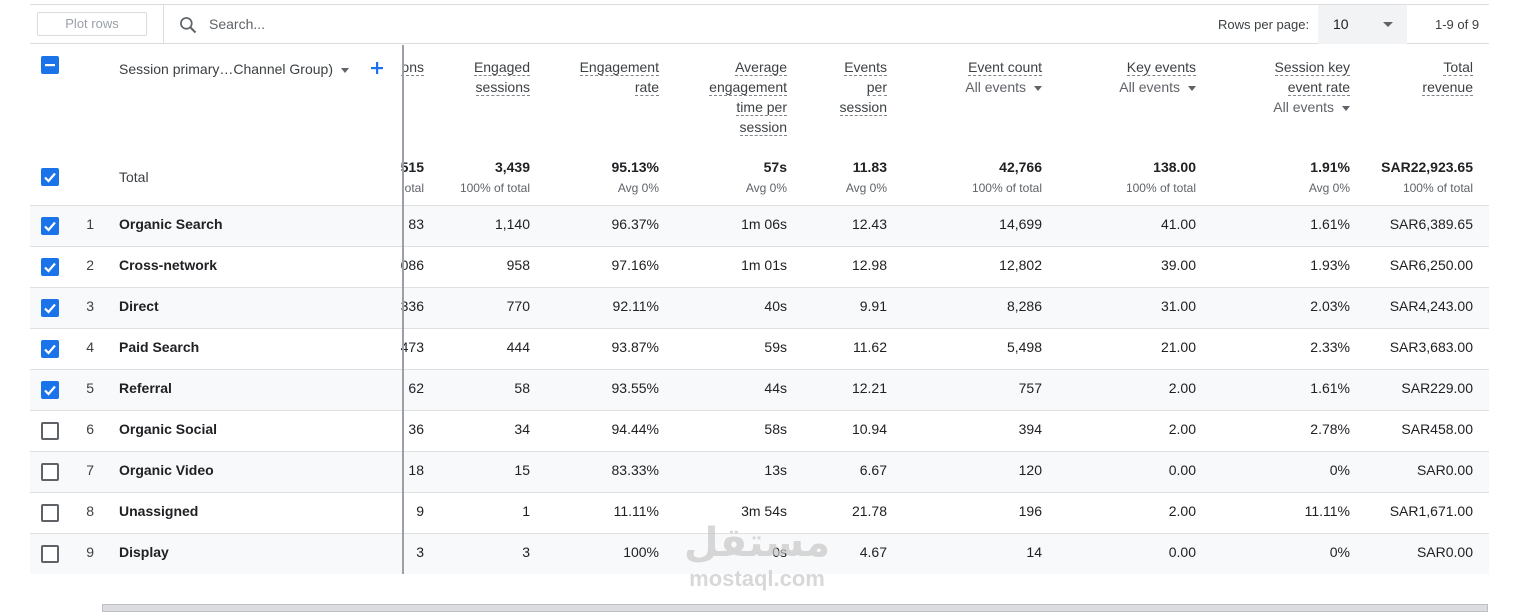  Describe the element at coordinates (764, 265) in the screenshot. I see `cell-avg-engagement: 1m 01s` at that location.